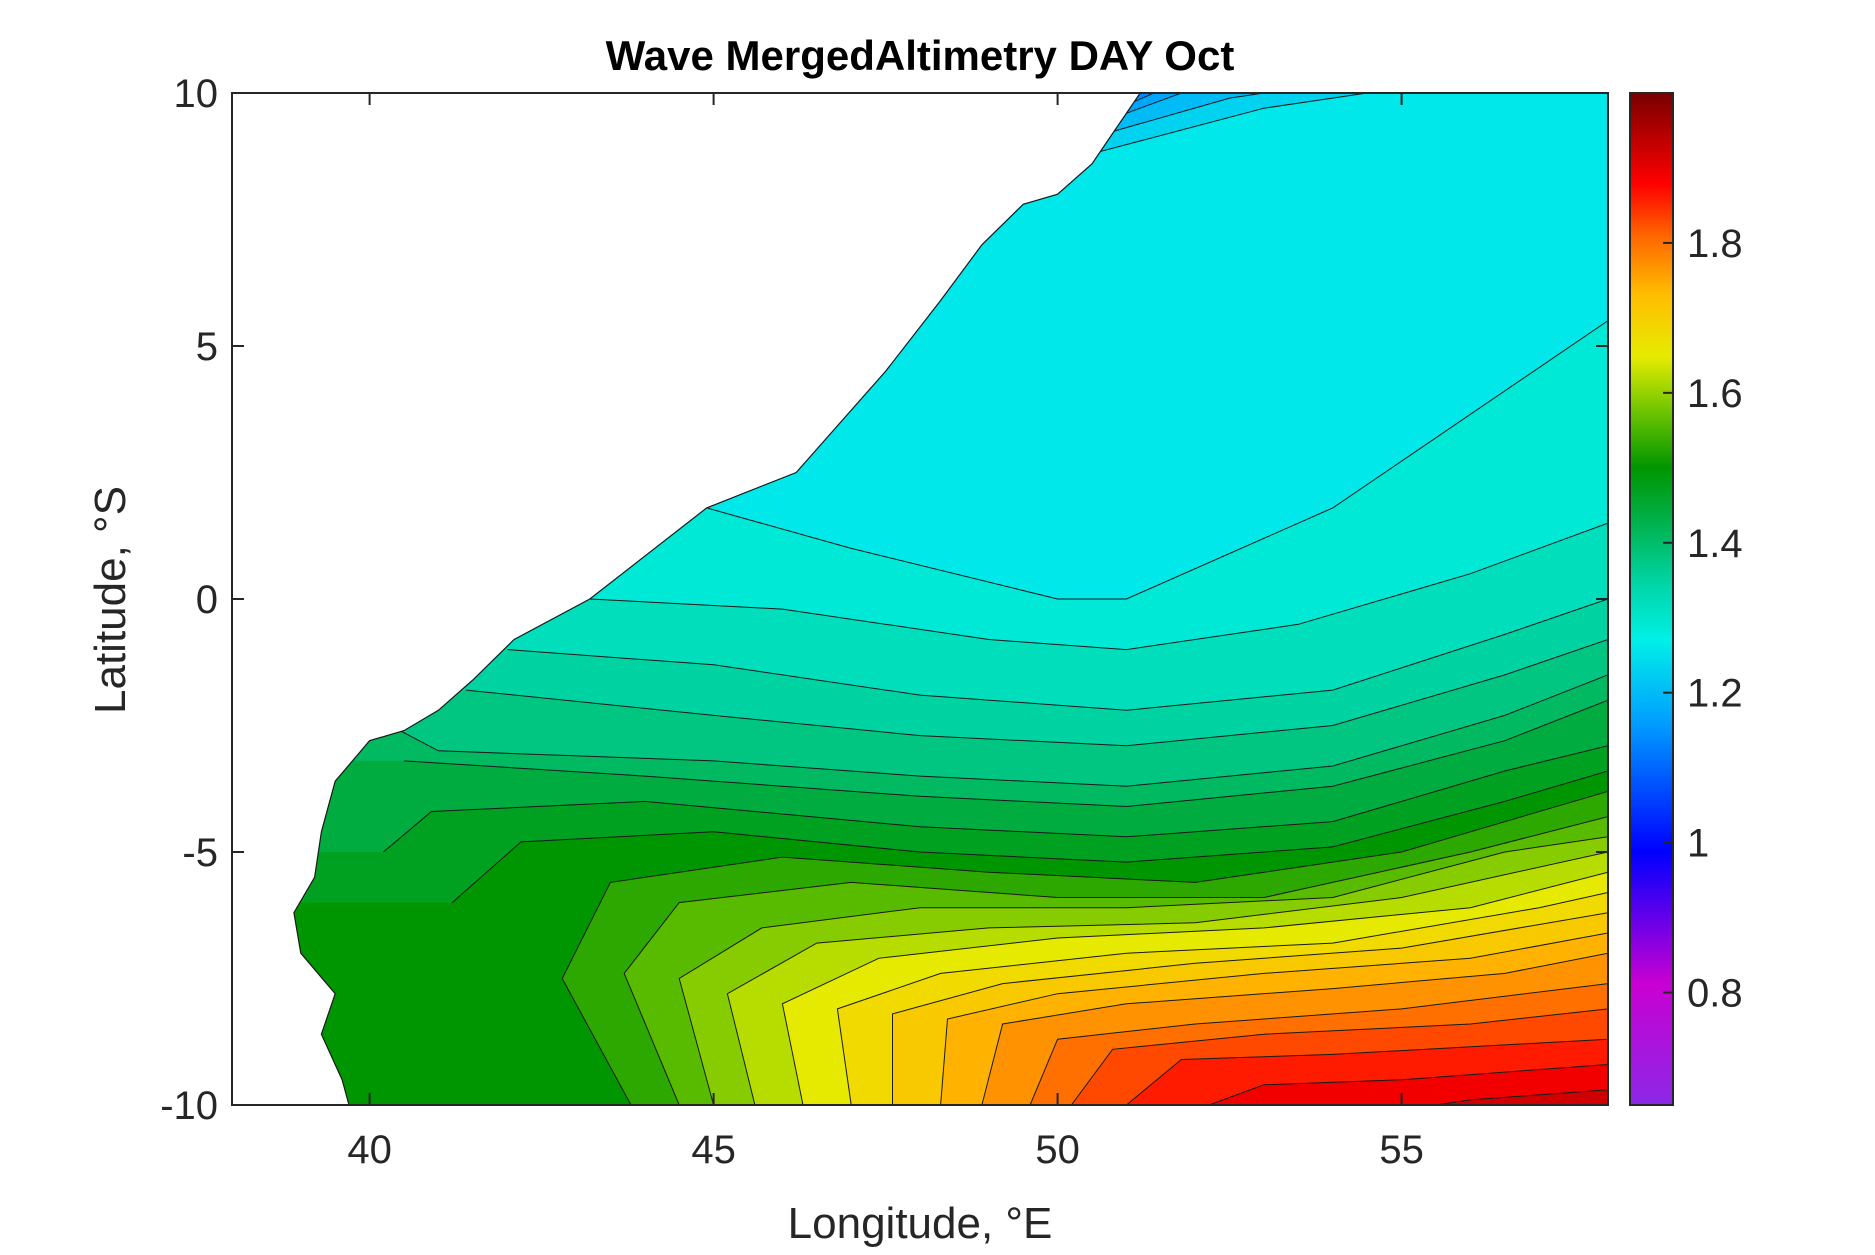 The height and width of the screenshot is (1255, 1875). I want to click on y-tick-label: 0, so click(207, 600).